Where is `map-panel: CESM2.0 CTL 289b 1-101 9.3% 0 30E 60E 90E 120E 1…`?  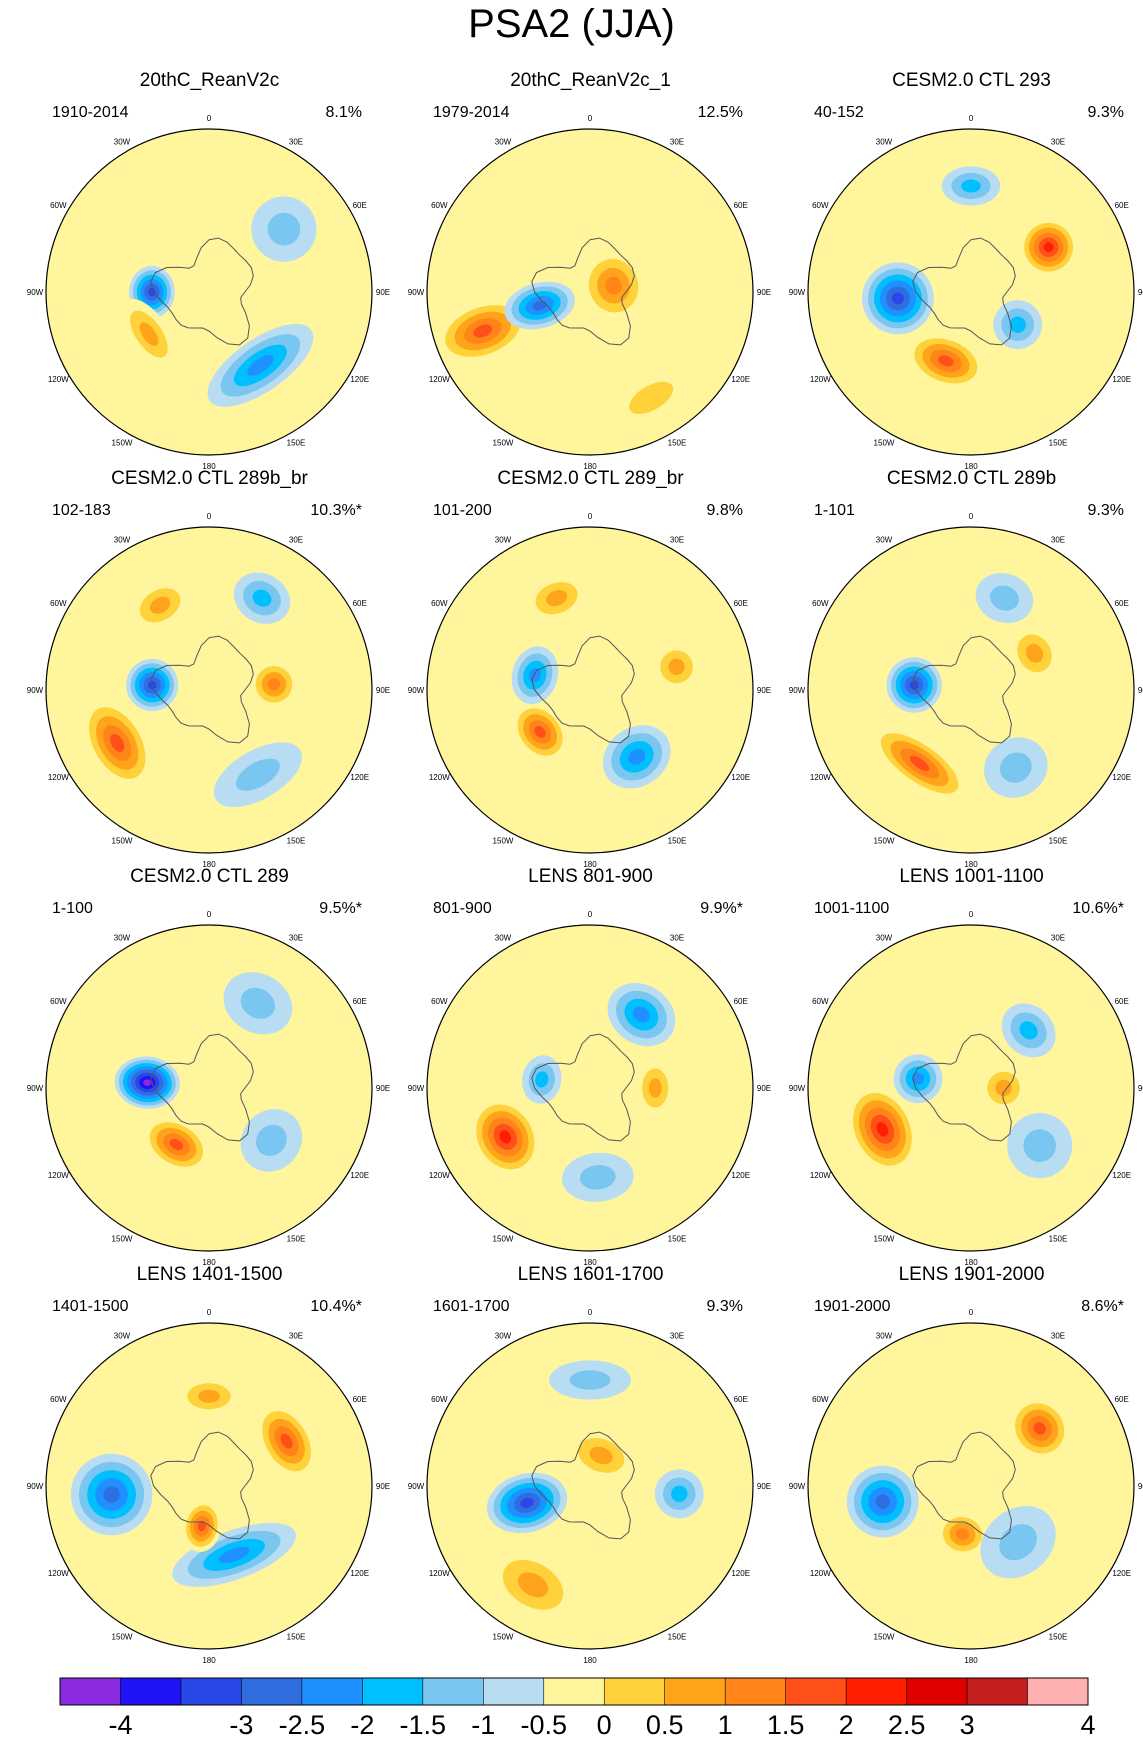
map-panel: CESM2.0 CTL 289b 1-101 9.3% 0 30E 60E 90E 120E 1… is located at coordinates (962, 668).